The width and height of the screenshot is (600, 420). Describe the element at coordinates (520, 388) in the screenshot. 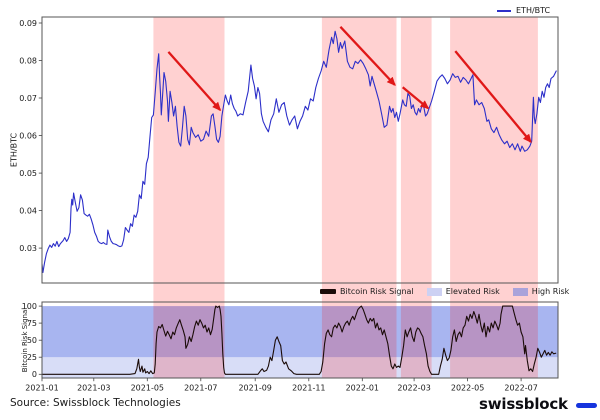

I see `svg-text: 2022-07` at that location.